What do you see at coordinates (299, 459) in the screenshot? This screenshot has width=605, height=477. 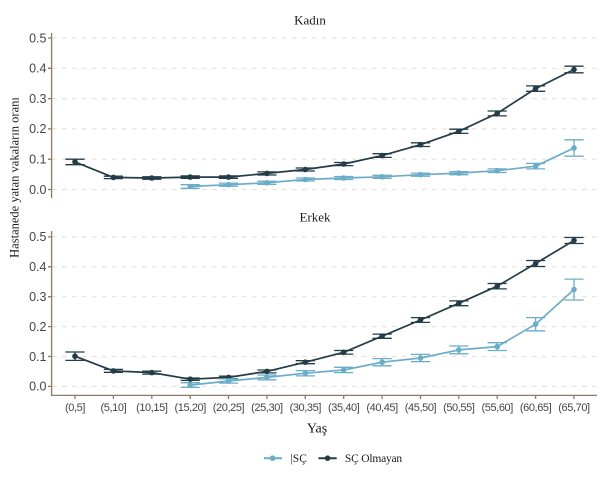 I see `svg-text: |SÇ` at bounding box center [299, 459].